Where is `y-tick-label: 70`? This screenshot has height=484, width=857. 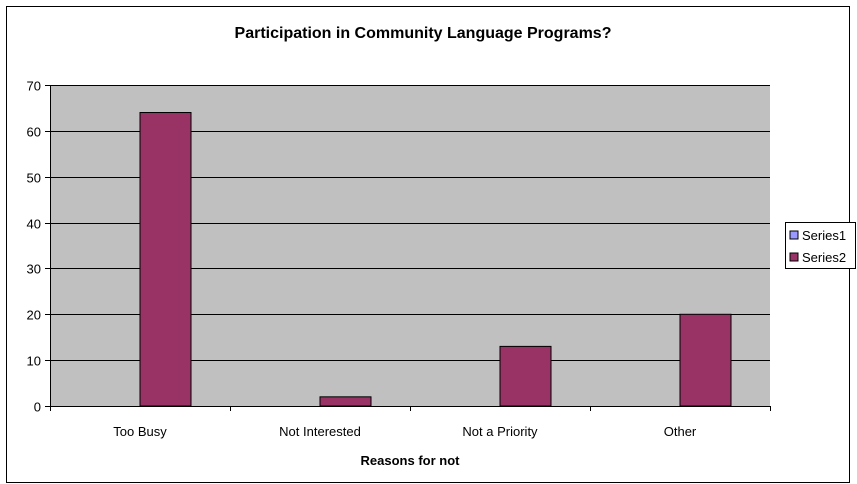
y-tick-label: 70 is located at coordinates (34, 86).